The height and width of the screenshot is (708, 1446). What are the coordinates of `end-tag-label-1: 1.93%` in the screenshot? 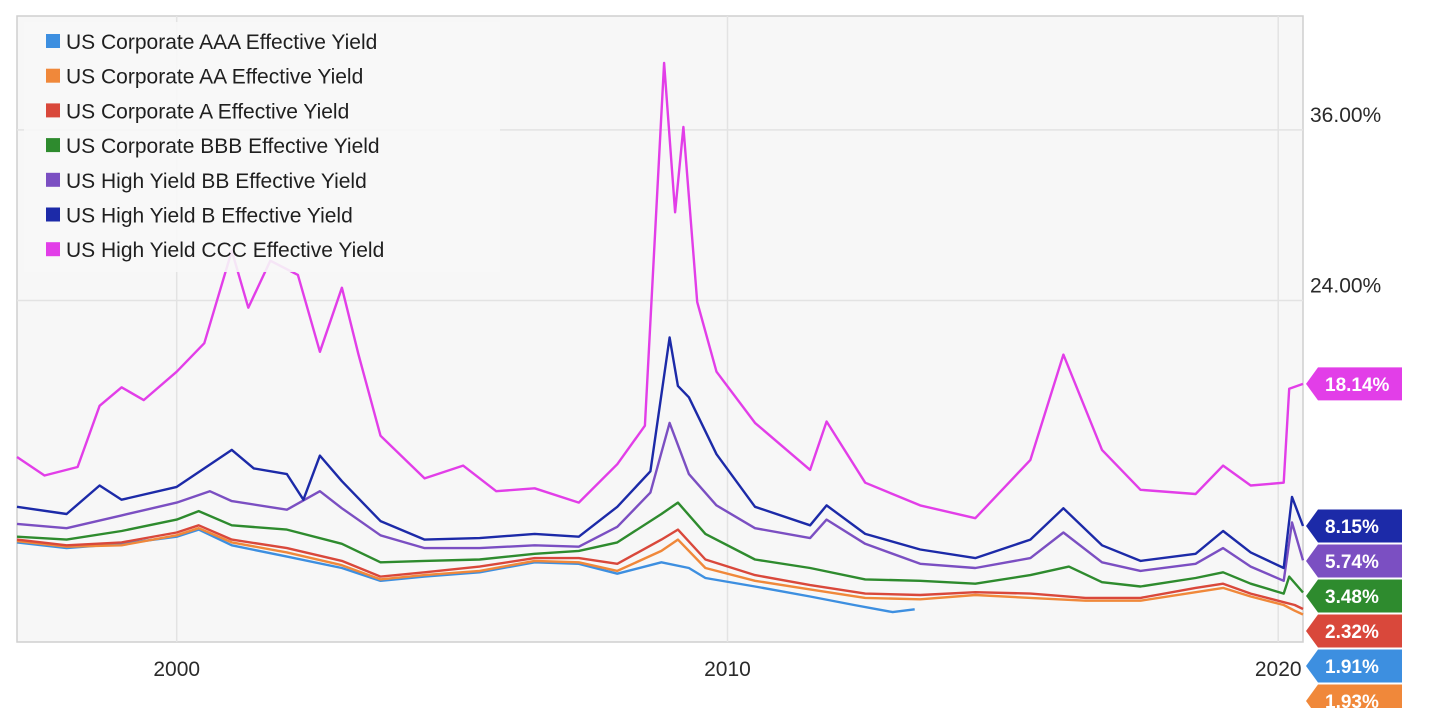 It's located at (1352, 700).